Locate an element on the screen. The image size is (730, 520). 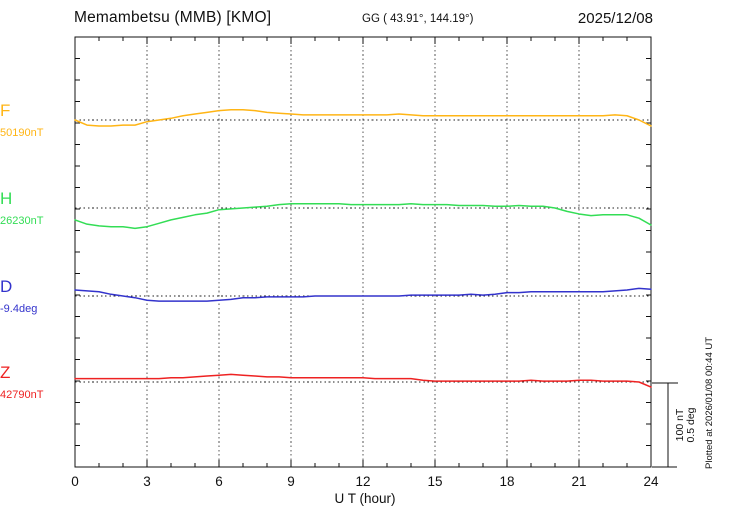
x-tick-15: 15 is located at coordinates (435, 481).